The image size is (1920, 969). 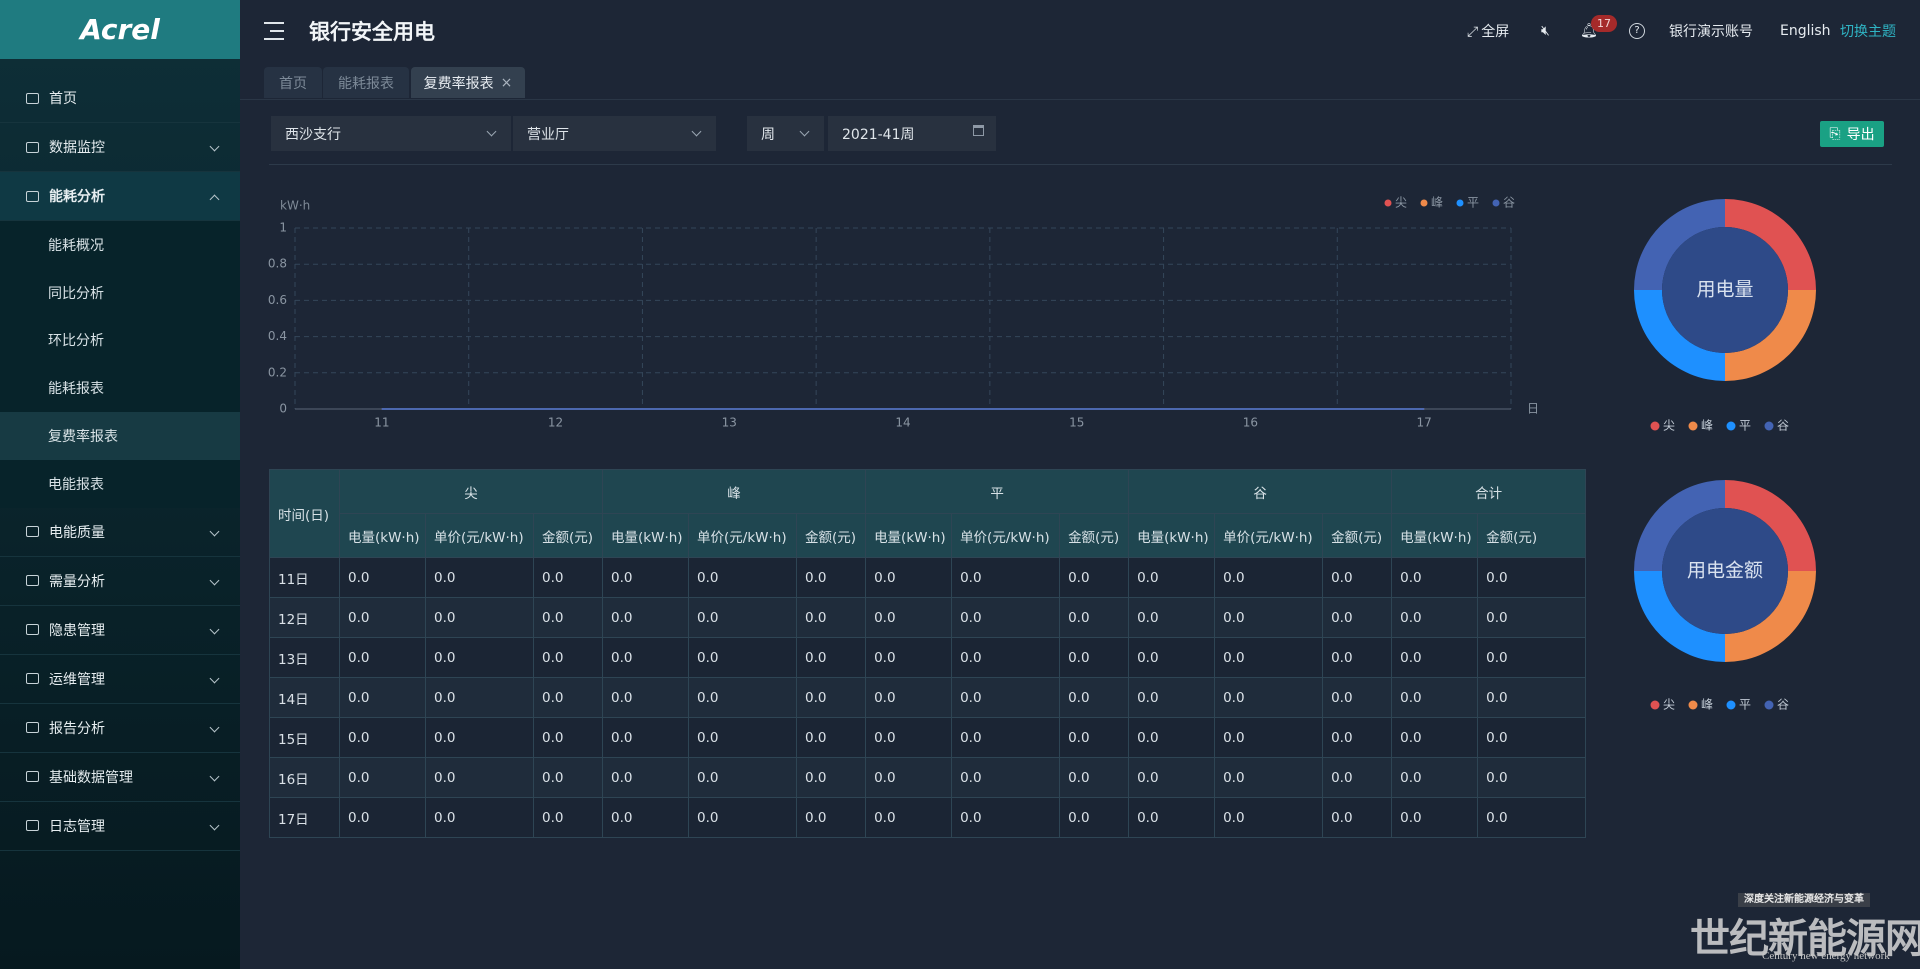 What do you see at coordinates (304, 657) in the screenshot?
I see `row-label: 13日` at bounding box center [304, 657].